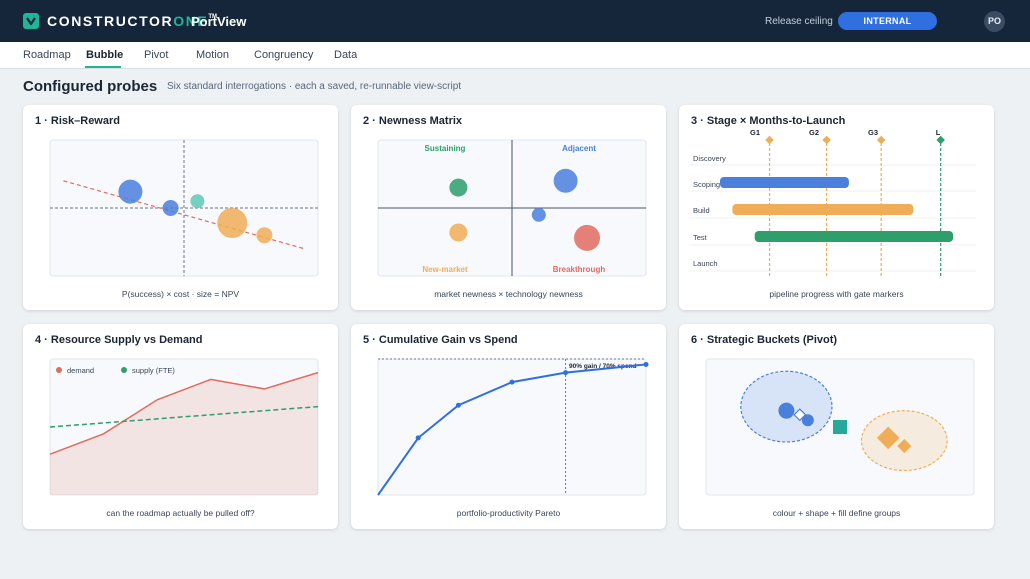  I want to click on brand-accent: ONE, so click(191, 21).